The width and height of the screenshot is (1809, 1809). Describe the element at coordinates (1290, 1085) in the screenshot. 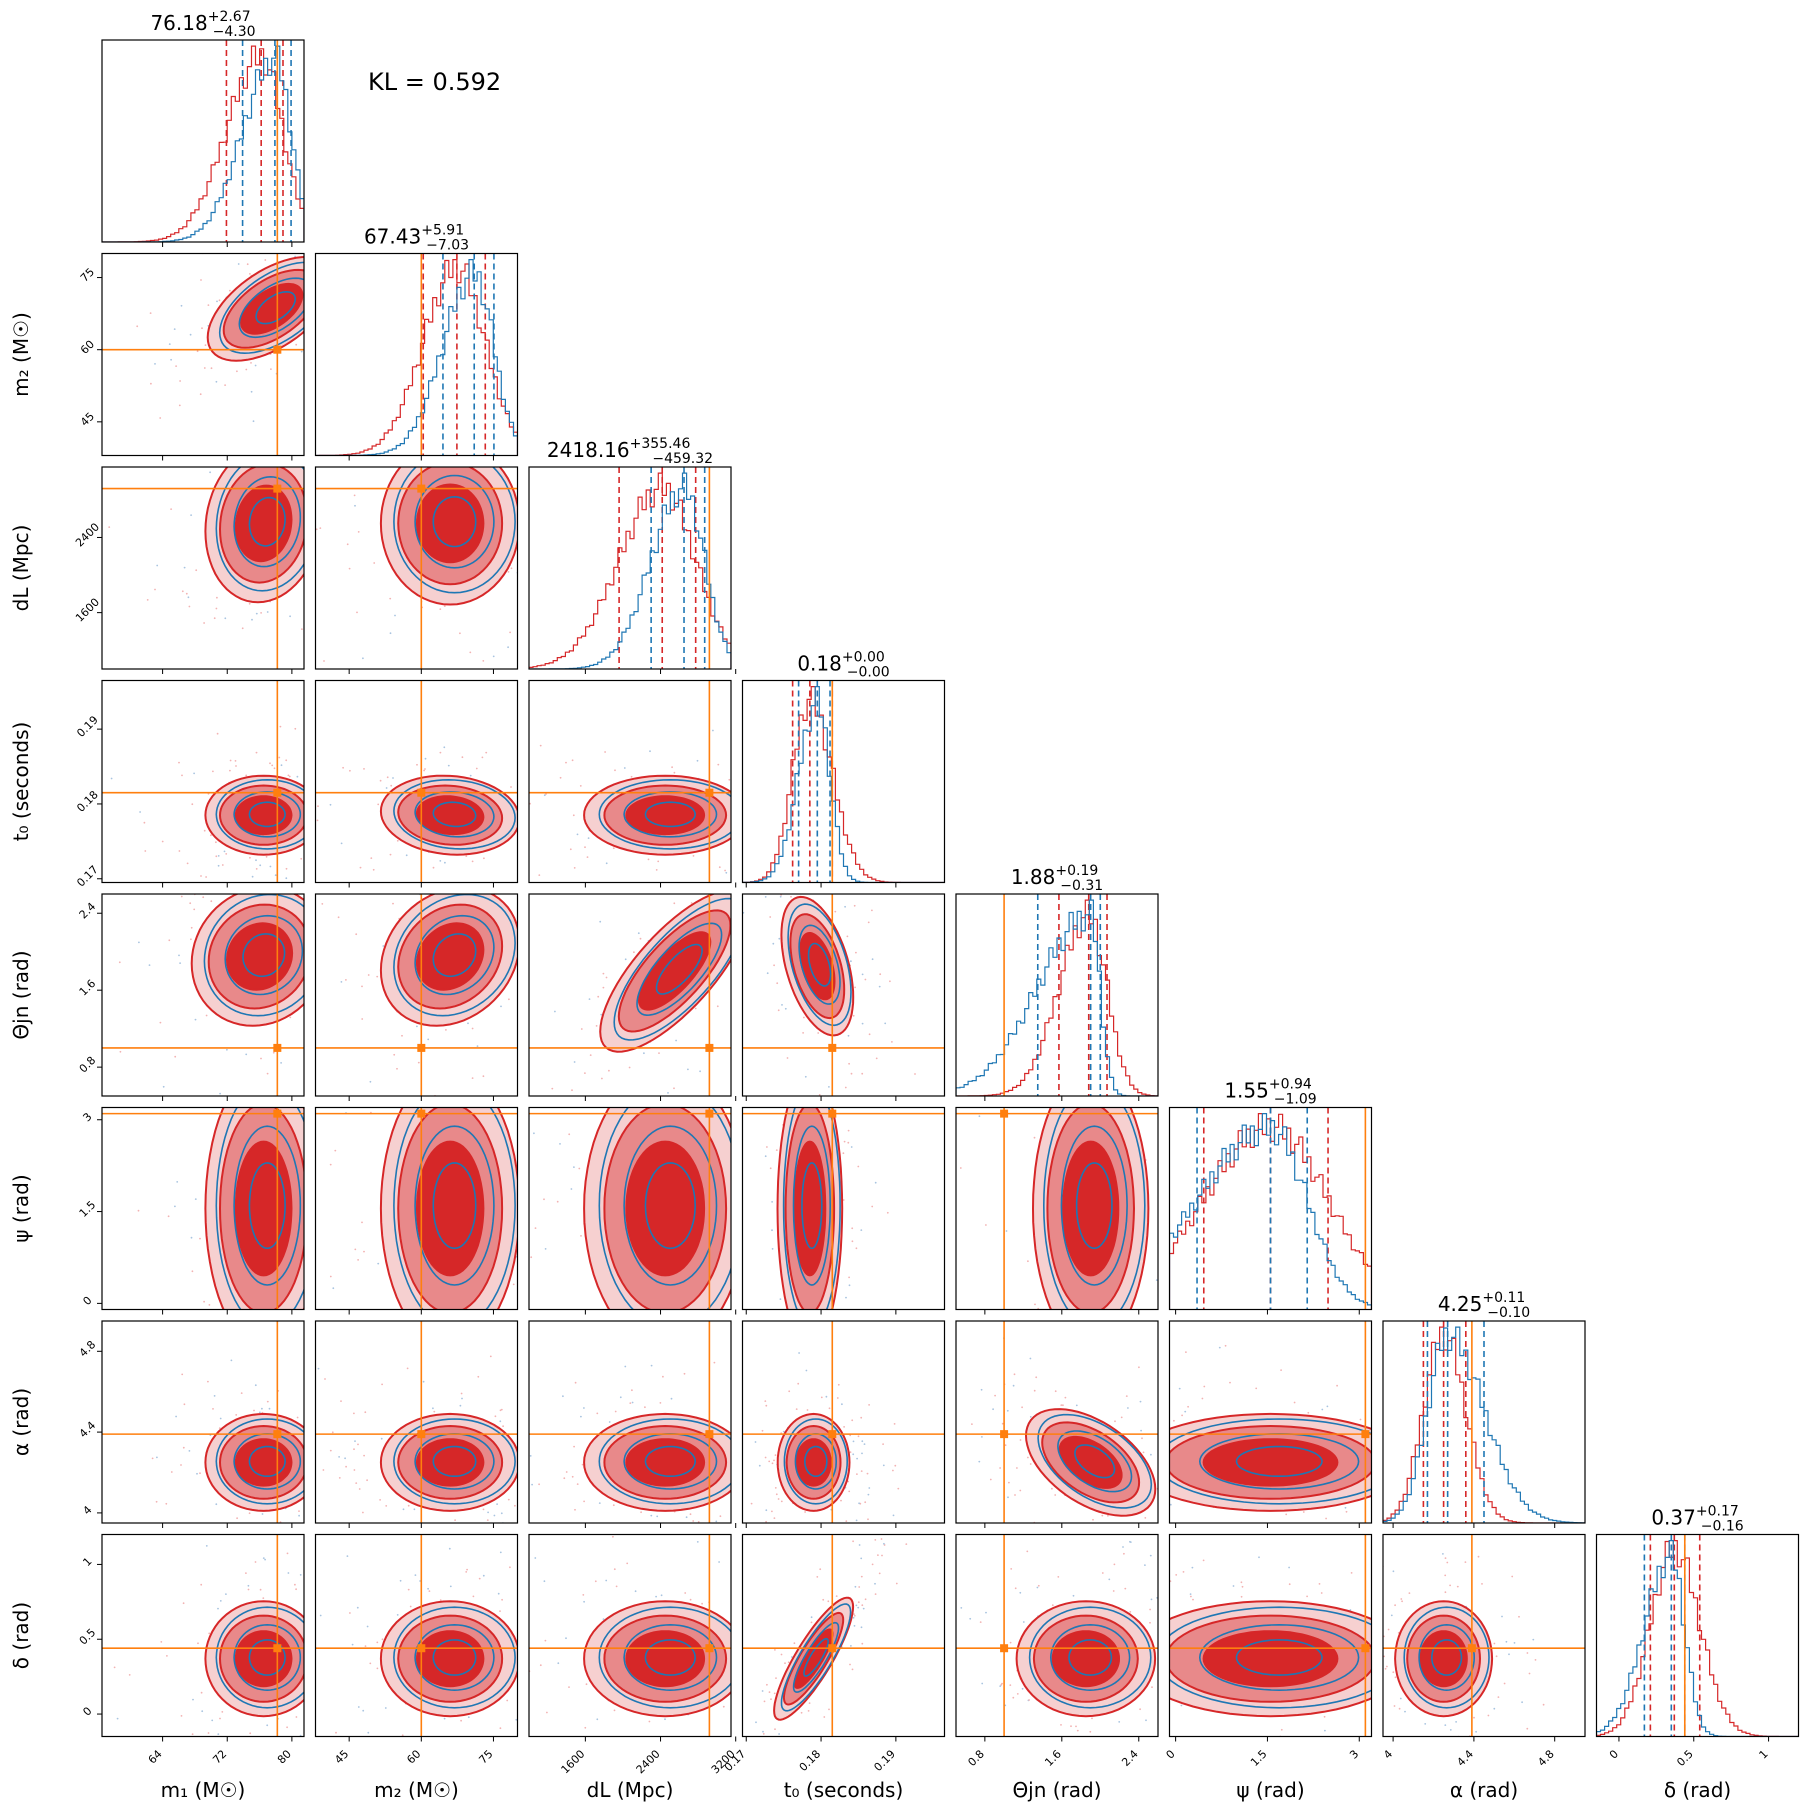

I see `title-plus: +0.94` at that location.